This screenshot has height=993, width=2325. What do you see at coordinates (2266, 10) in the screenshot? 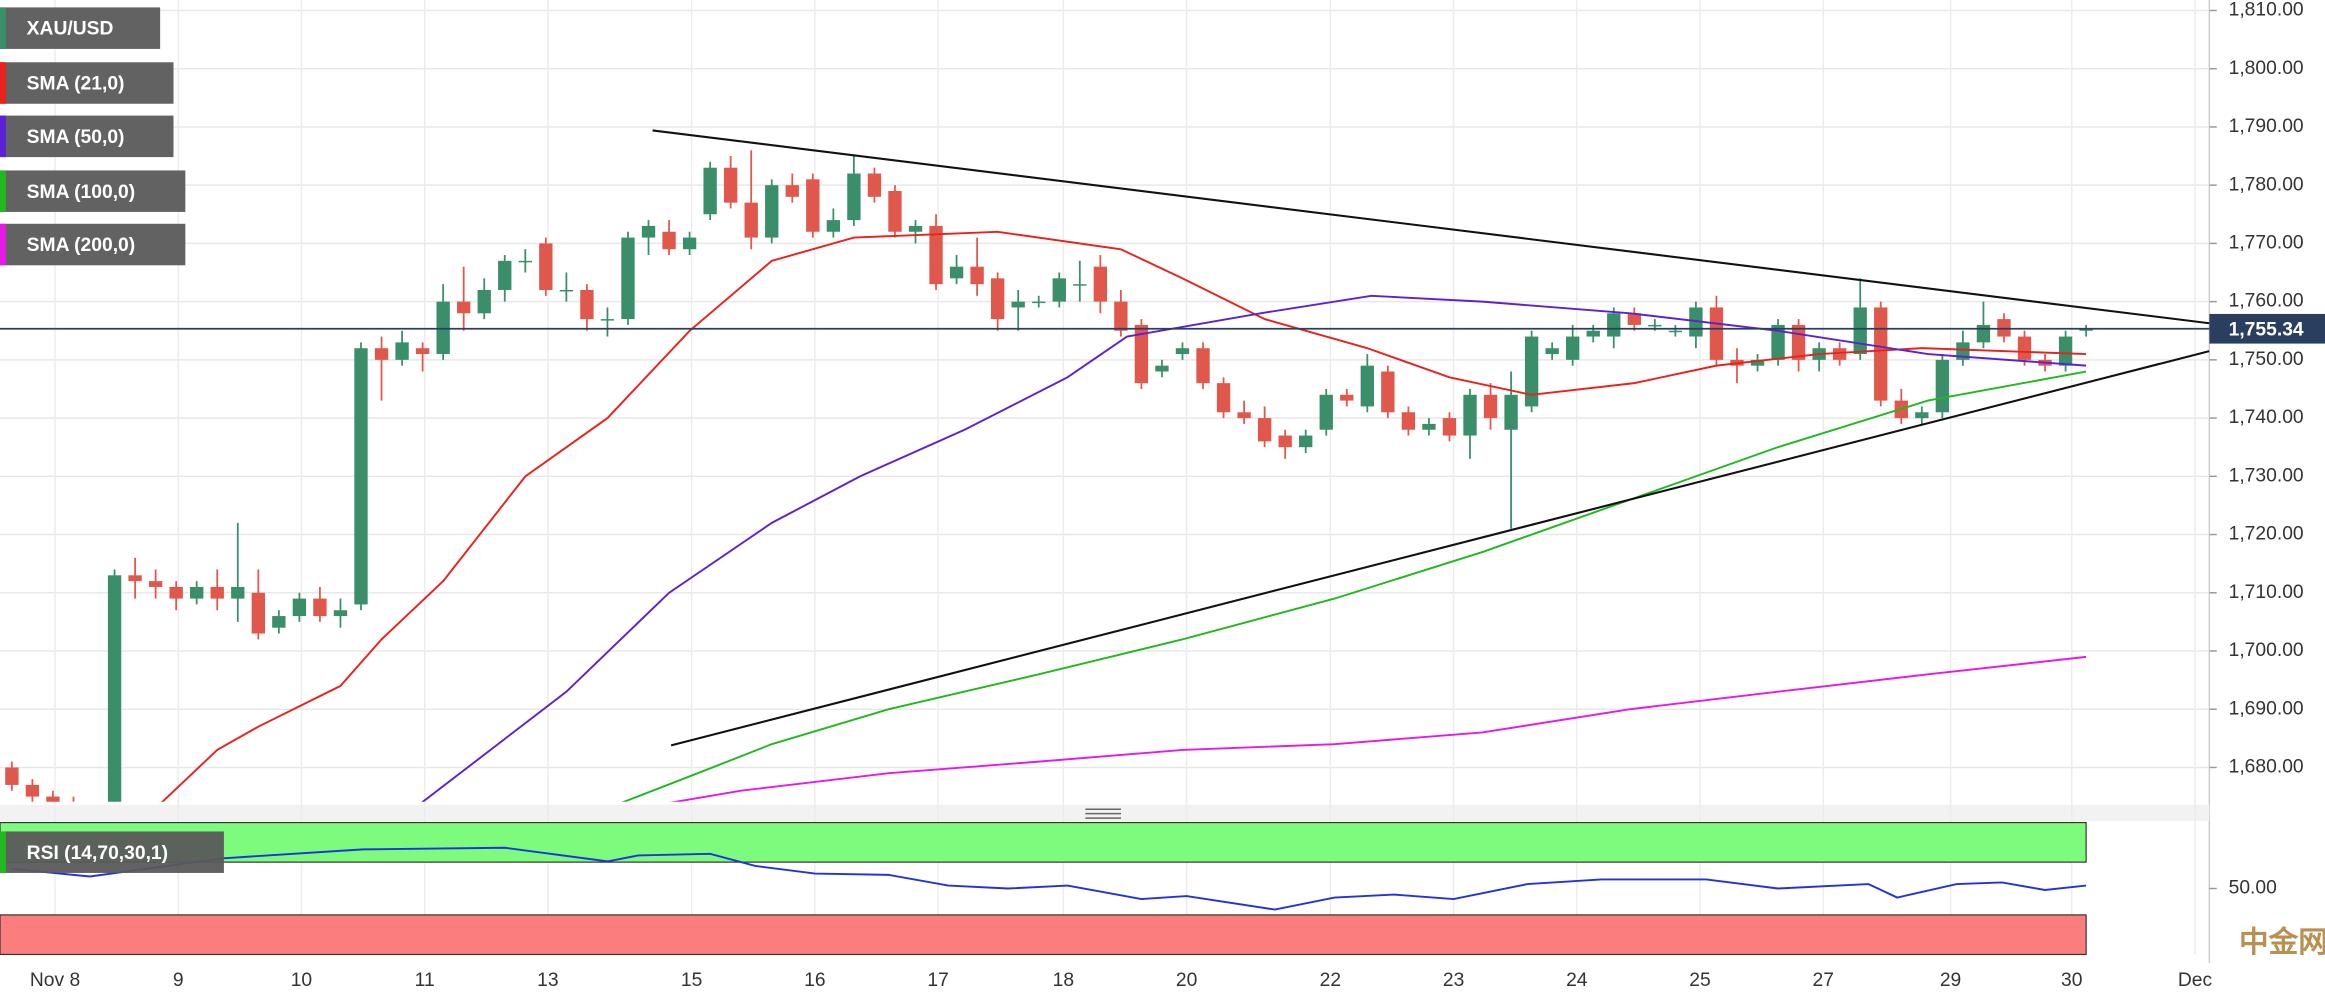
I see `y-tick-label: 1,810.00` at bounding box center [2266, 10].